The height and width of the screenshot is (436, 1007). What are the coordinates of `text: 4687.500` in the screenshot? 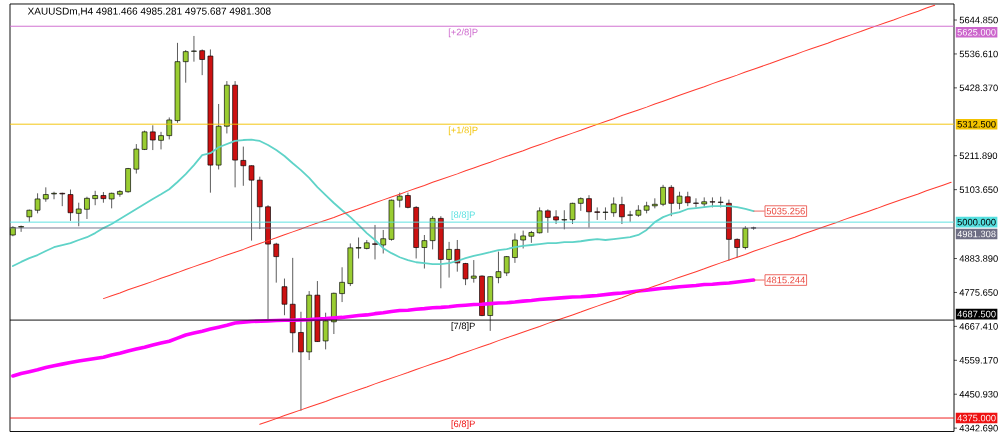 It's located at (976, 314).